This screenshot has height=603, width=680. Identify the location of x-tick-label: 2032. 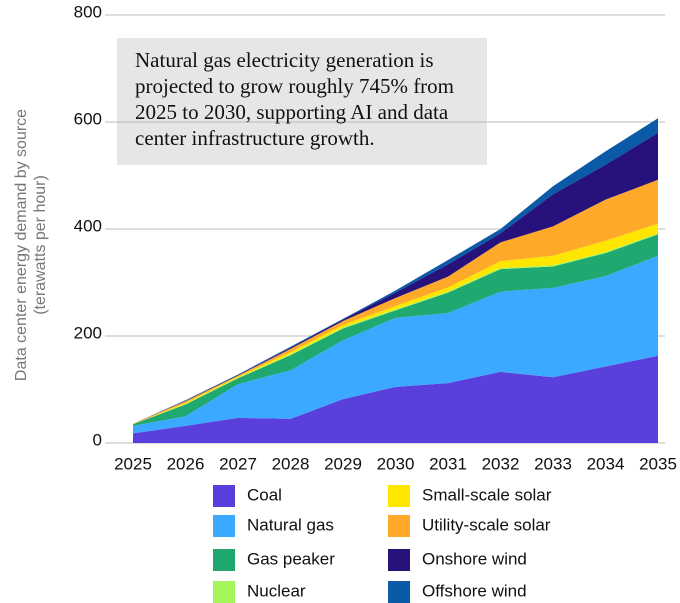
(501, 463).